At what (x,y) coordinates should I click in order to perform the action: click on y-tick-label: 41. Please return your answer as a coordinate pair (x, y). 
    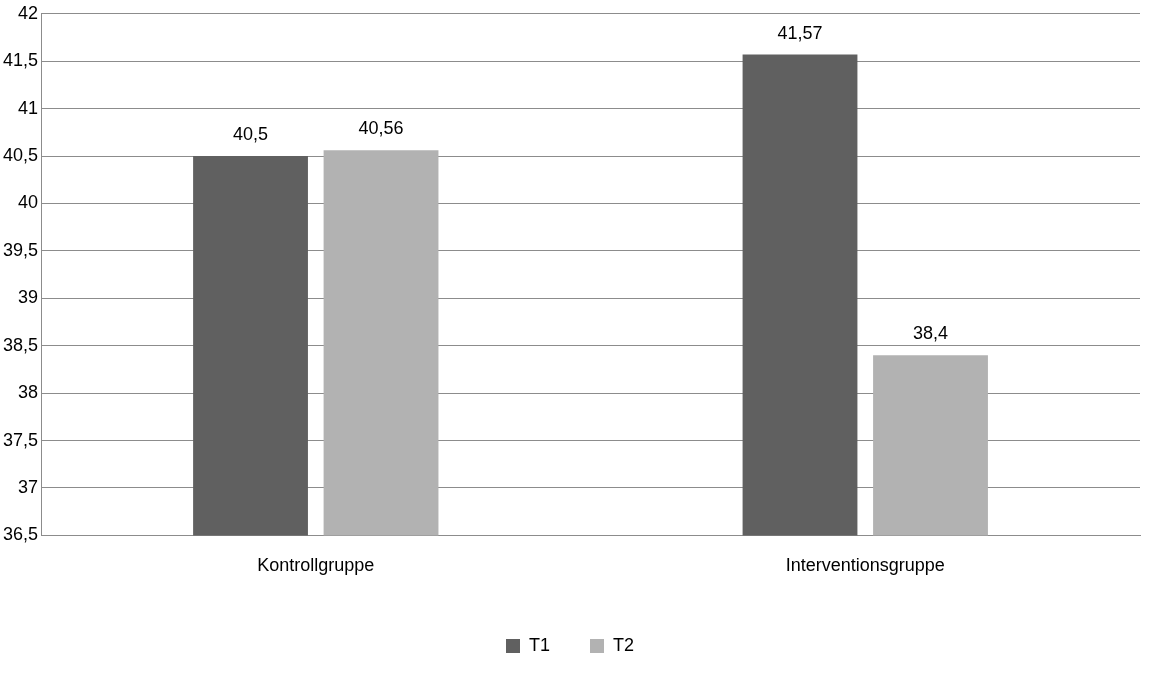
    Looking at the image, I should click on (28, 107).